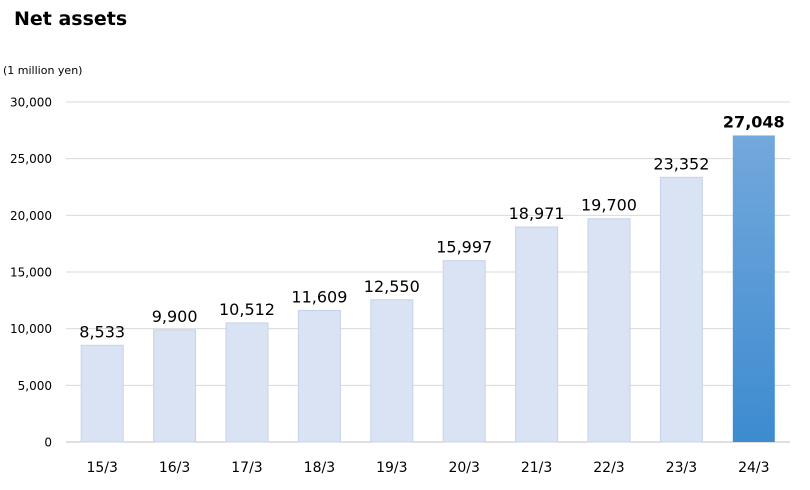 The height and width of the screenshot is (490, 810). What do you see at coordinates (175, 316) in the screenshot?
I see `value-label: 9,900` at bounding box center [175, 316].